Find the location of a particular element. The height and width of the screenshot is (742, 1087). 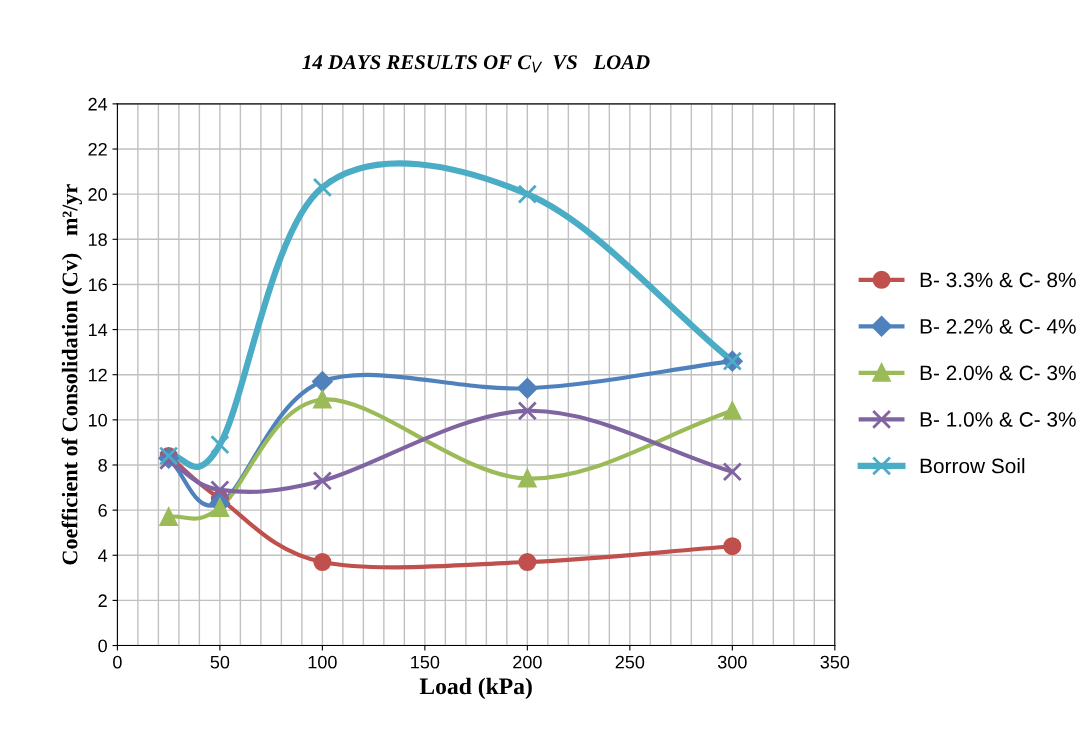

y-axis-title: Coefficient of Consolidation (Cv) m²/yr is located at coordinates (72, 374).